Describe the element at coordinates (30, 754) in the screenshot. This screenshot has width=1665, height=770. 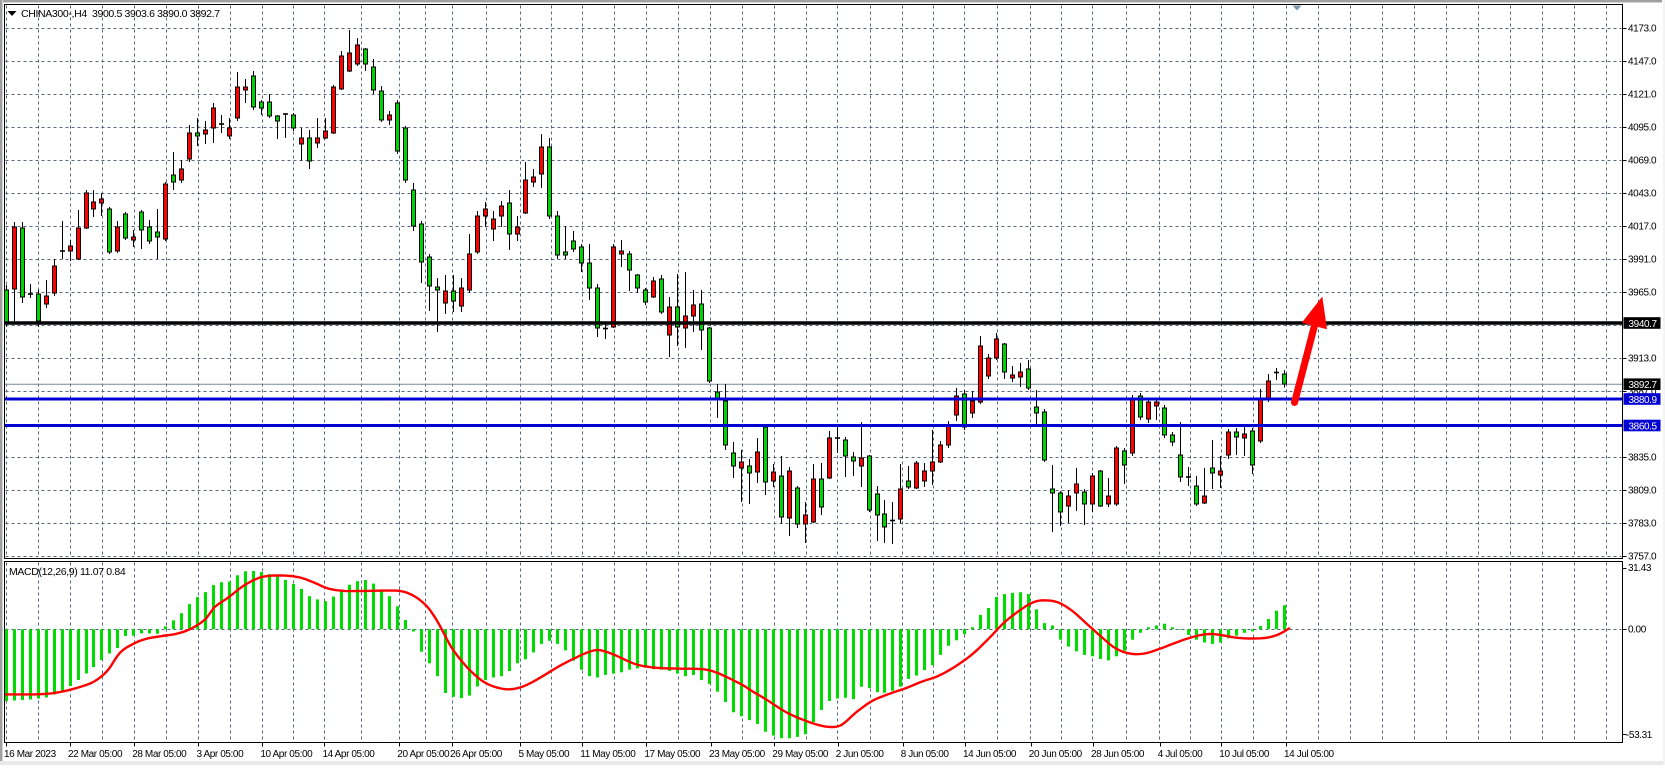
I see `svg-text: 16 Mar 2023` at that location.